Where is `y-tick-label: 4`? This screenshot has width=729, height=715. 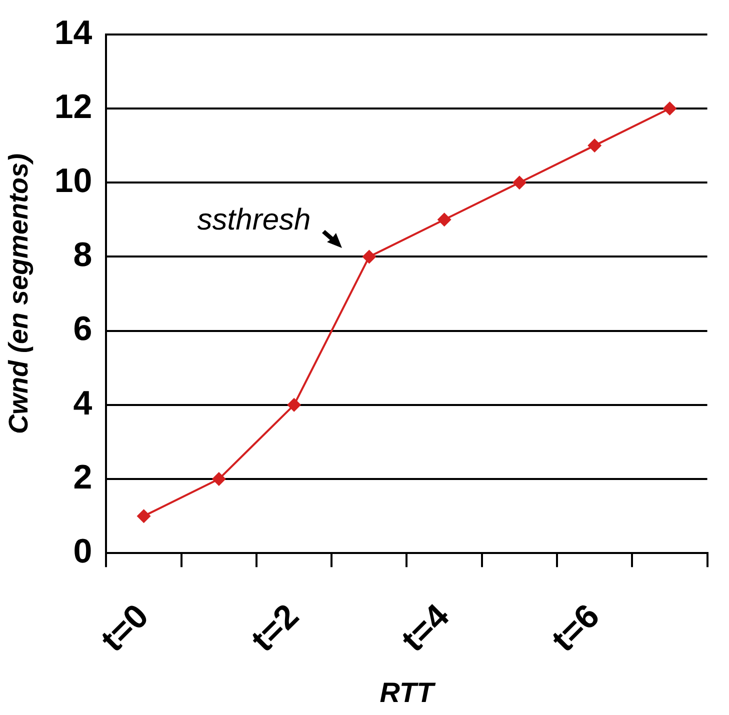
y-tick-label: 4 is located at coordinates (82, 403).